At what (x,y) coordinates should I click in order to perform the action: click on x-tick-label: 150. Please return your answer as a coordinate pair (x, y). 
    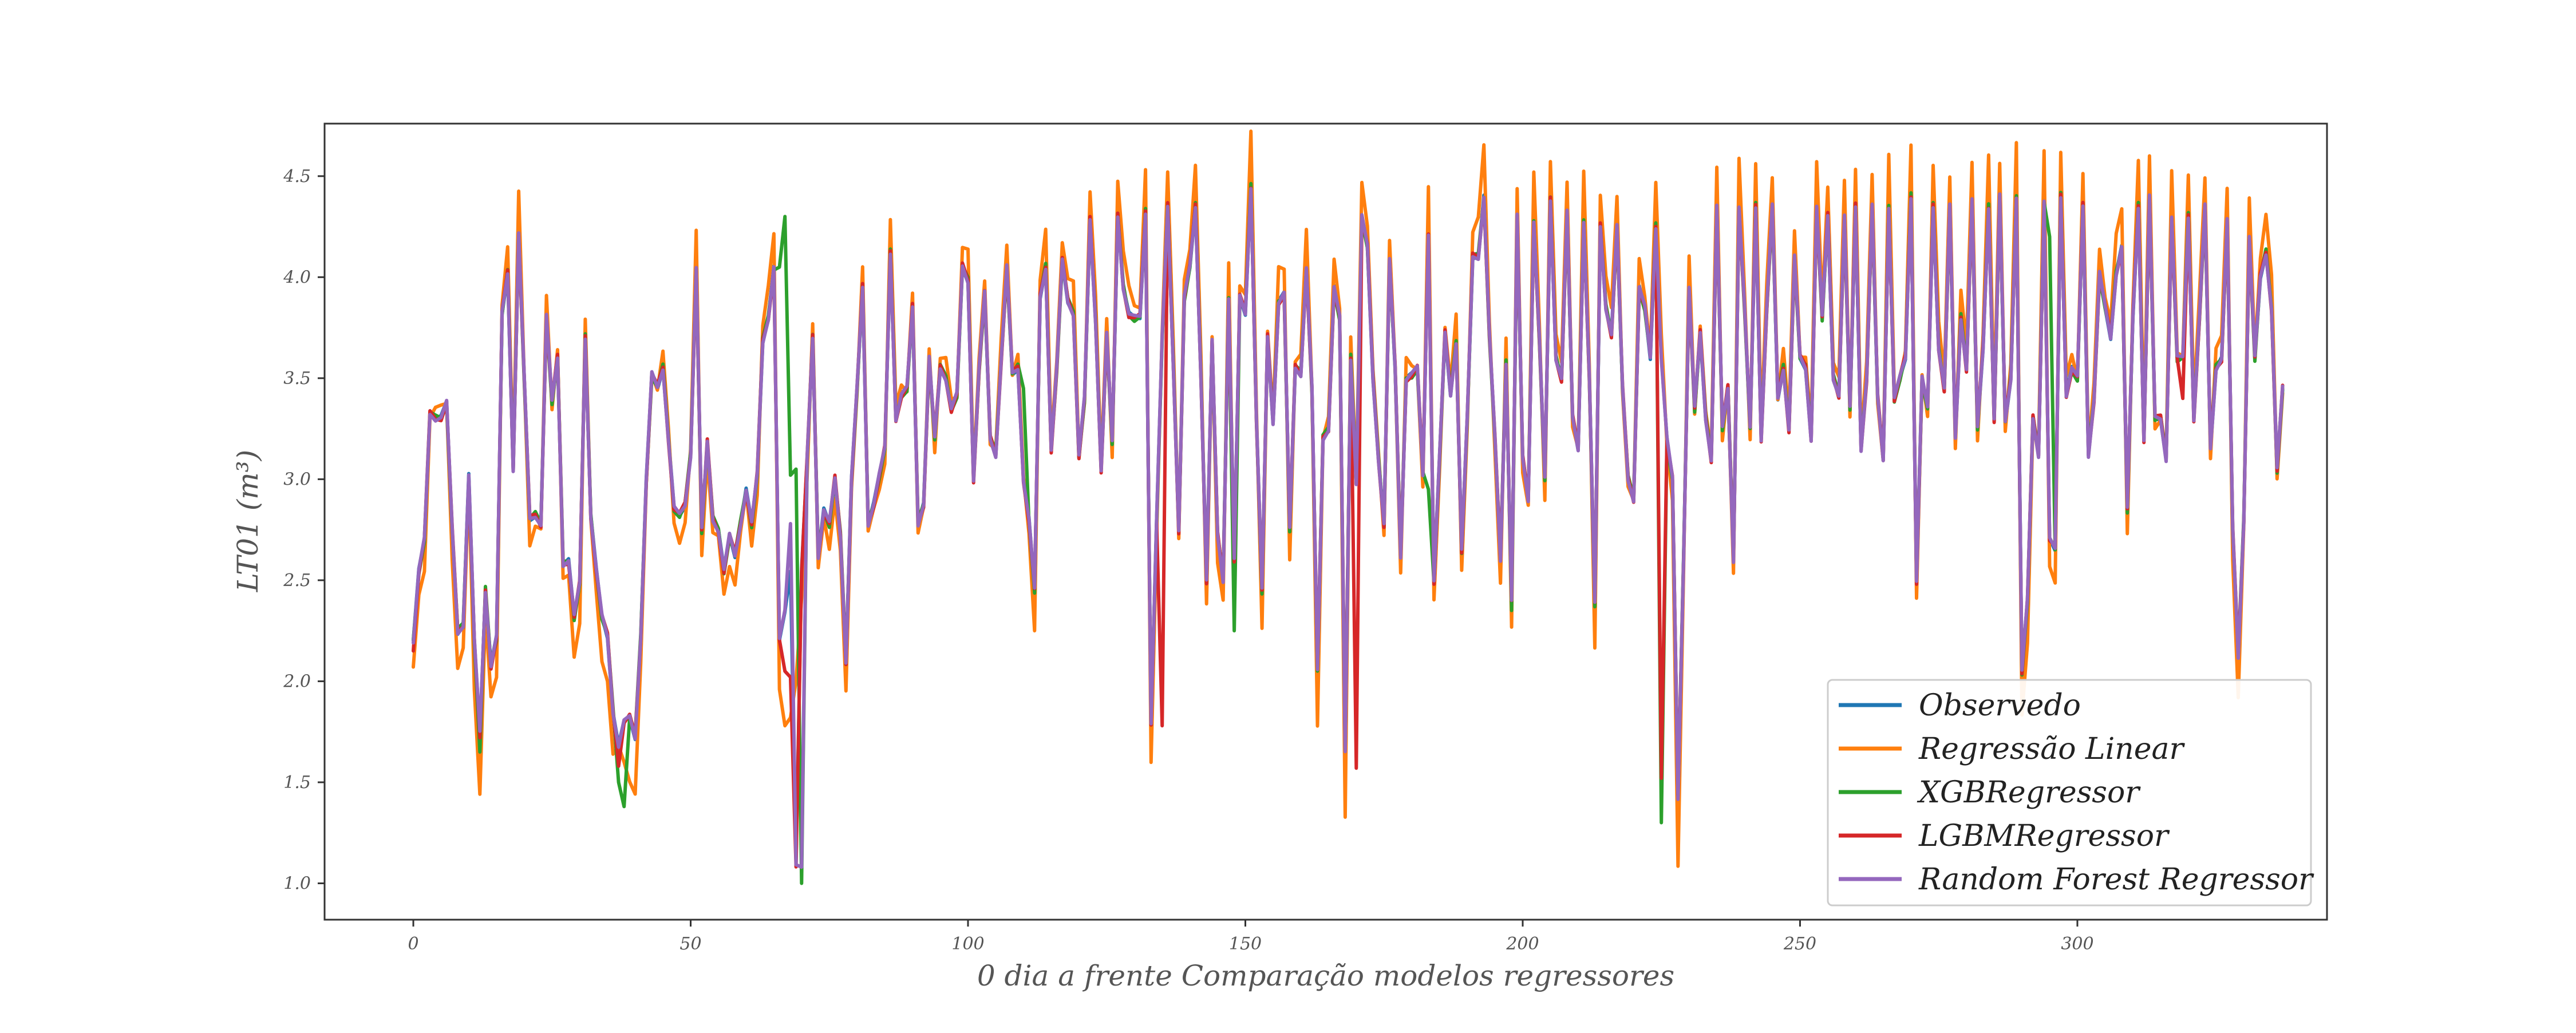
    Looking at the image, I should click on (1245, 944).